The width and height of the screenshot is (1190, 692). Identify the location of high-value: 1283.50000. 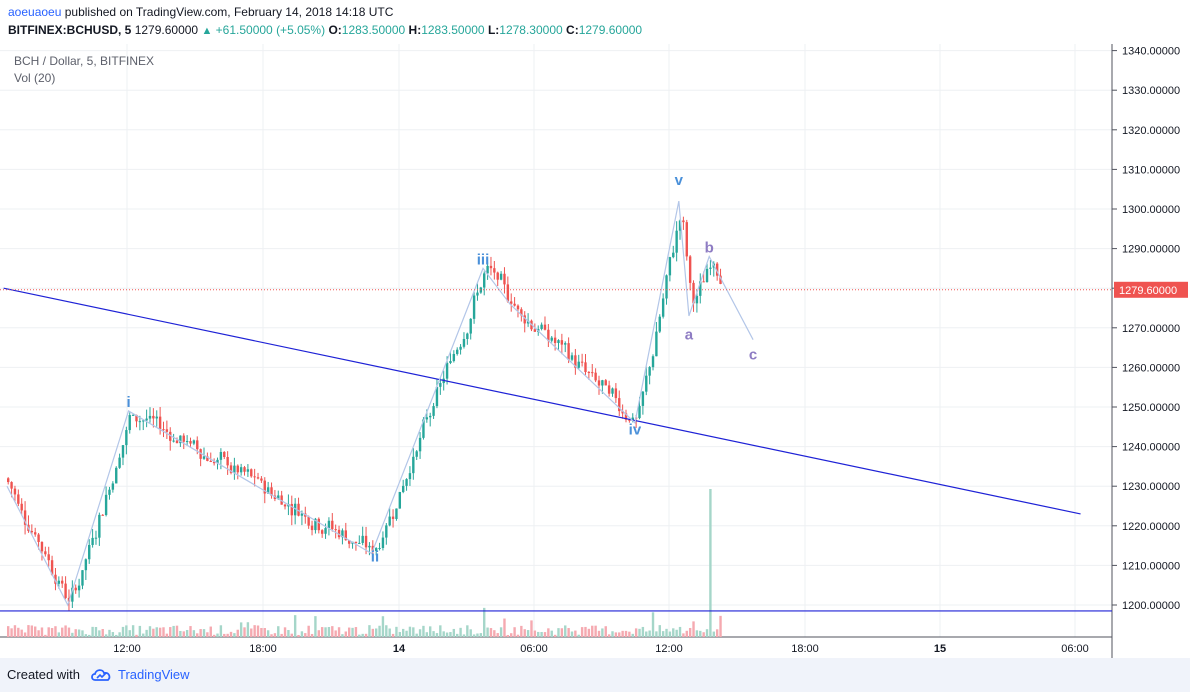
(453, 30).